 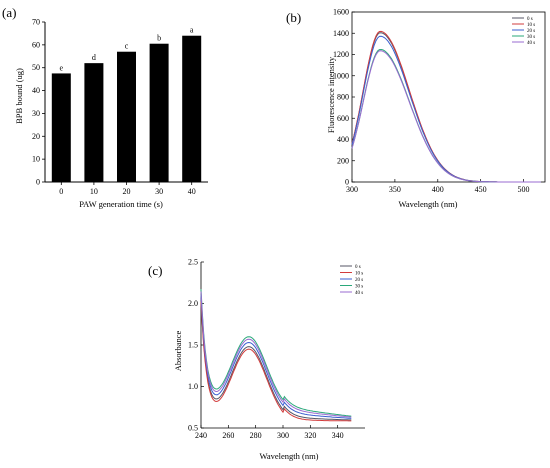 I want to click on panel-c-xtick-label: 260, so click(x=228, y=435).